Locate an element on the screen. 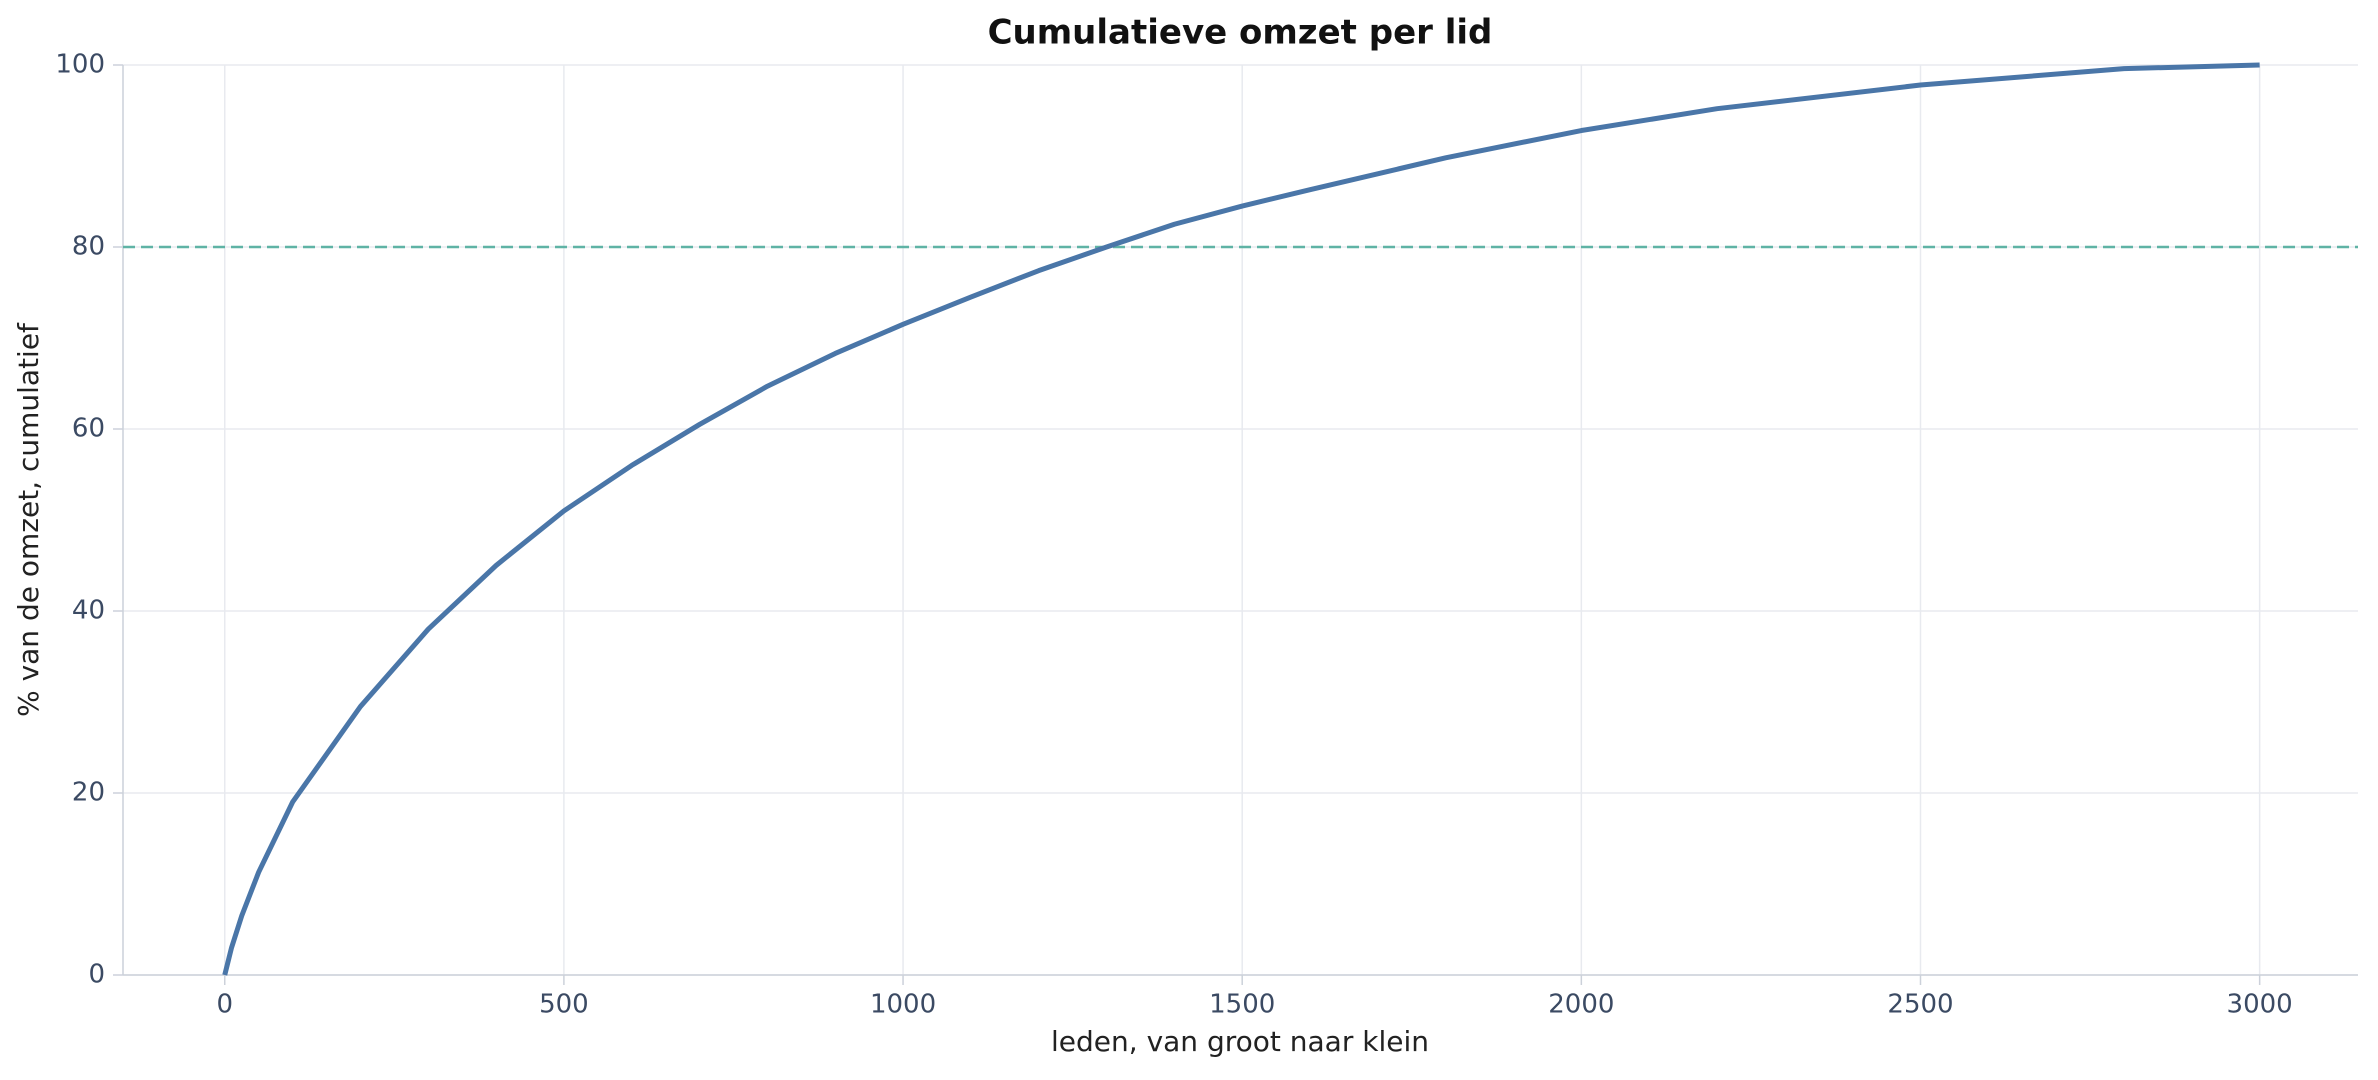  x-tick-label: 1000 is located at coordinates (903, 1005).